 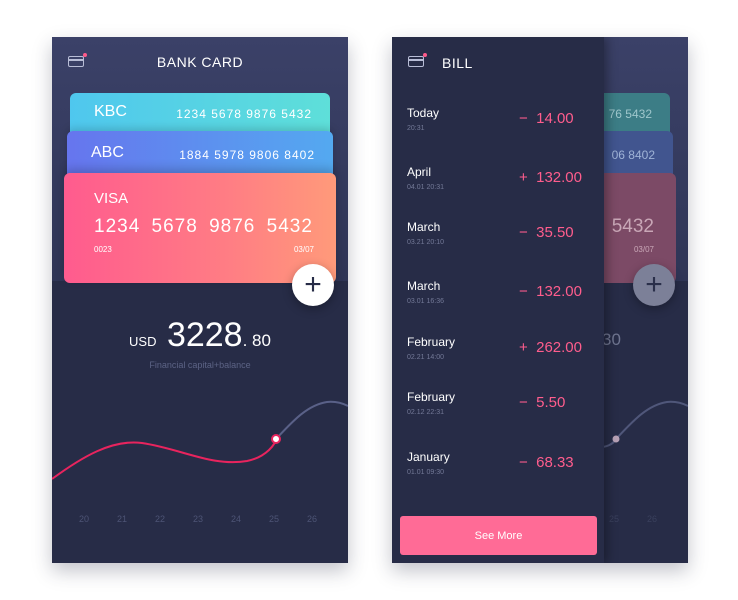 What do you see at coordinates (425, 242) in the screenshot?
I see `bill-date: 03.21 20:10` at bounding box center [425, 242].